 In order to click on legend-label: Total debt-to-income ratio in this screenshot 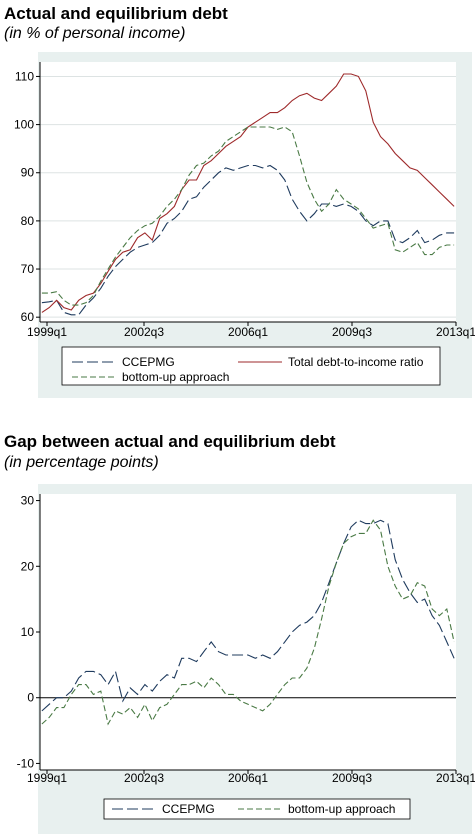, I will do `click(356, 362)`.